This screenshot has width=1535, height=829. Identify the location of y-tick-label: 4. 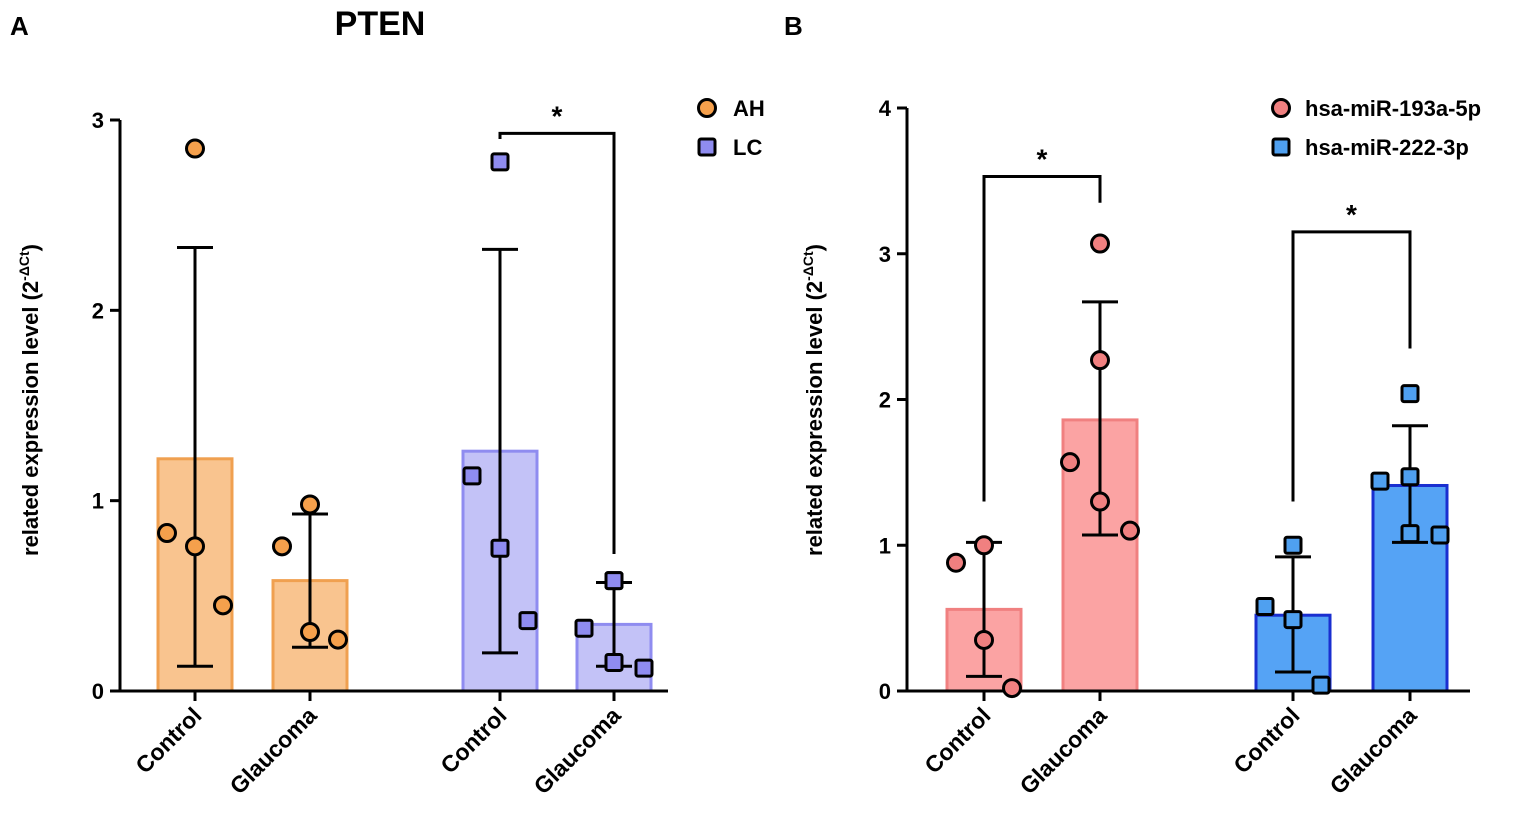
(885, 108).